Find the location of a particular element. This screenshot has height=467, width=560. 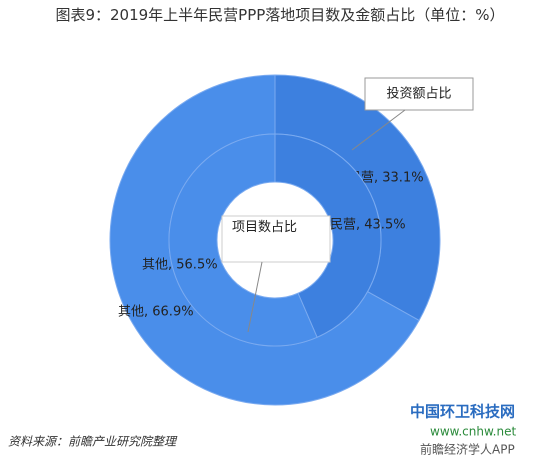

callout-label: 投资额占比 is located at coordinates (418, 94).